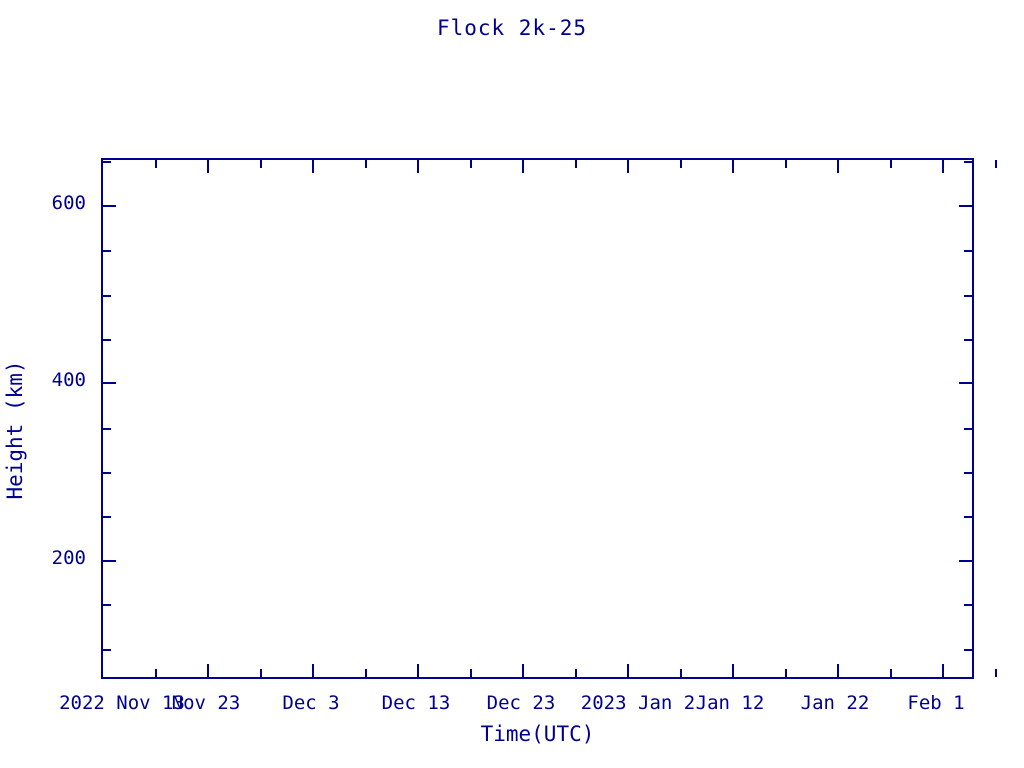  I want to click on x-tick-label-2022-nov-13: 2022 Nov 13, so click(122, 703).